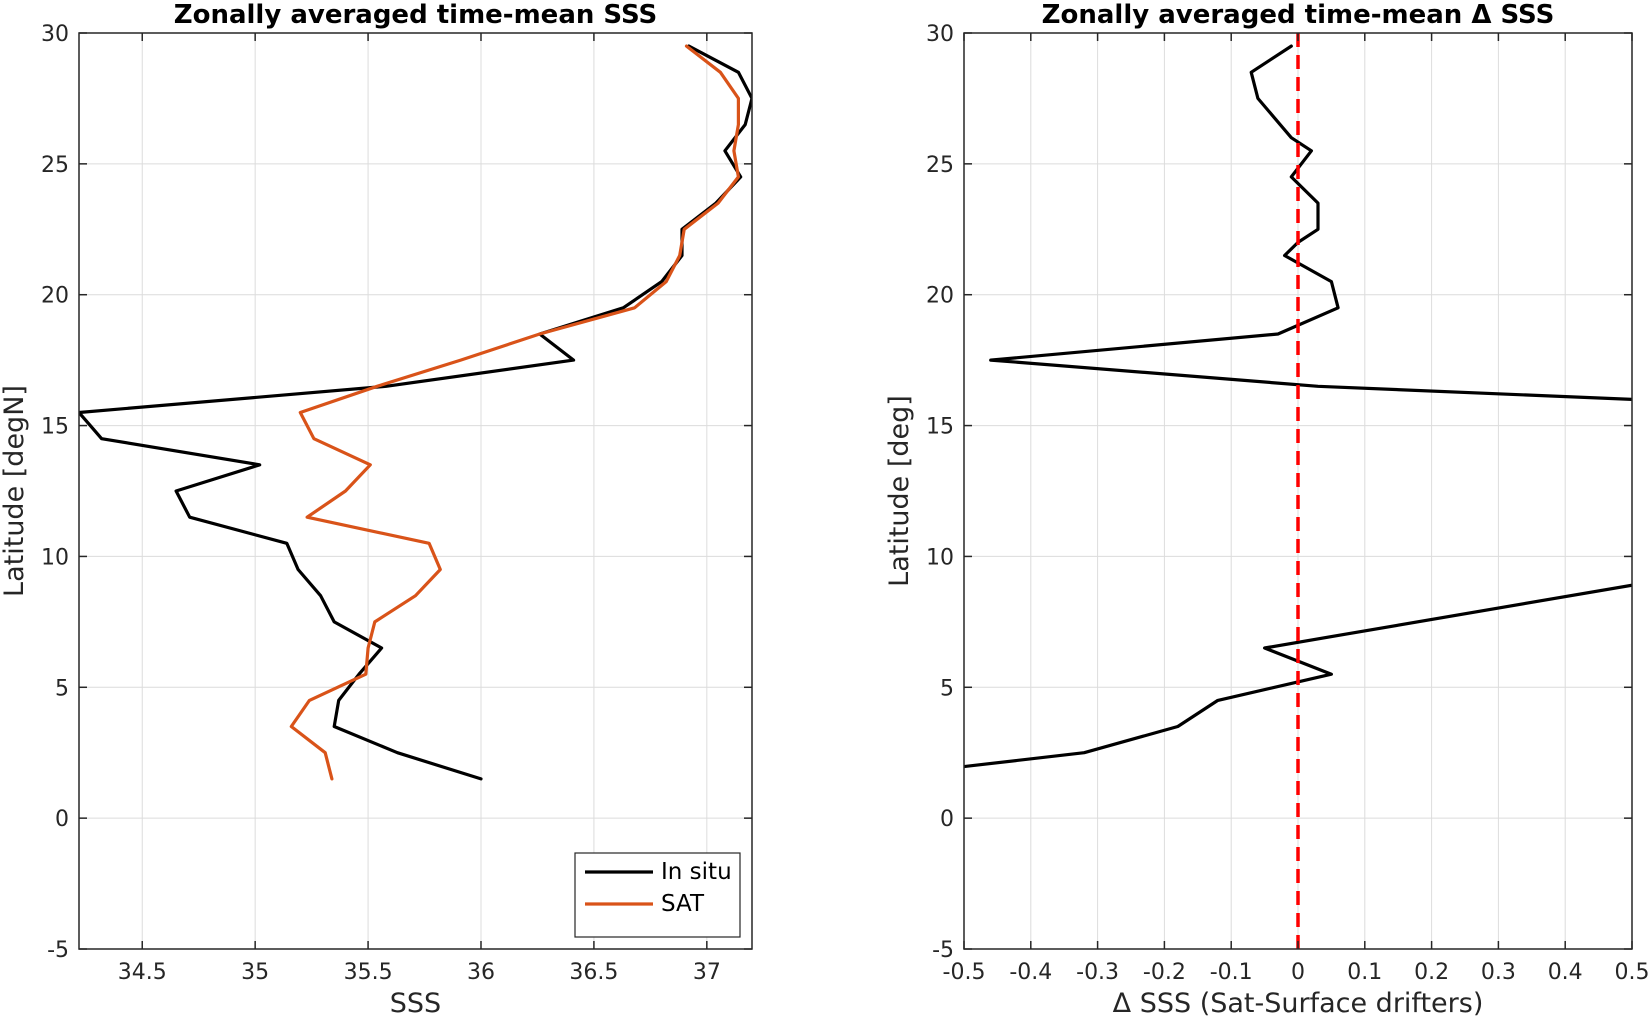  What do you see at coordinates (15, 491) in the screenshot?
I see `y-axis-label: Latitude [degN]` at bounding box center [15, 491].